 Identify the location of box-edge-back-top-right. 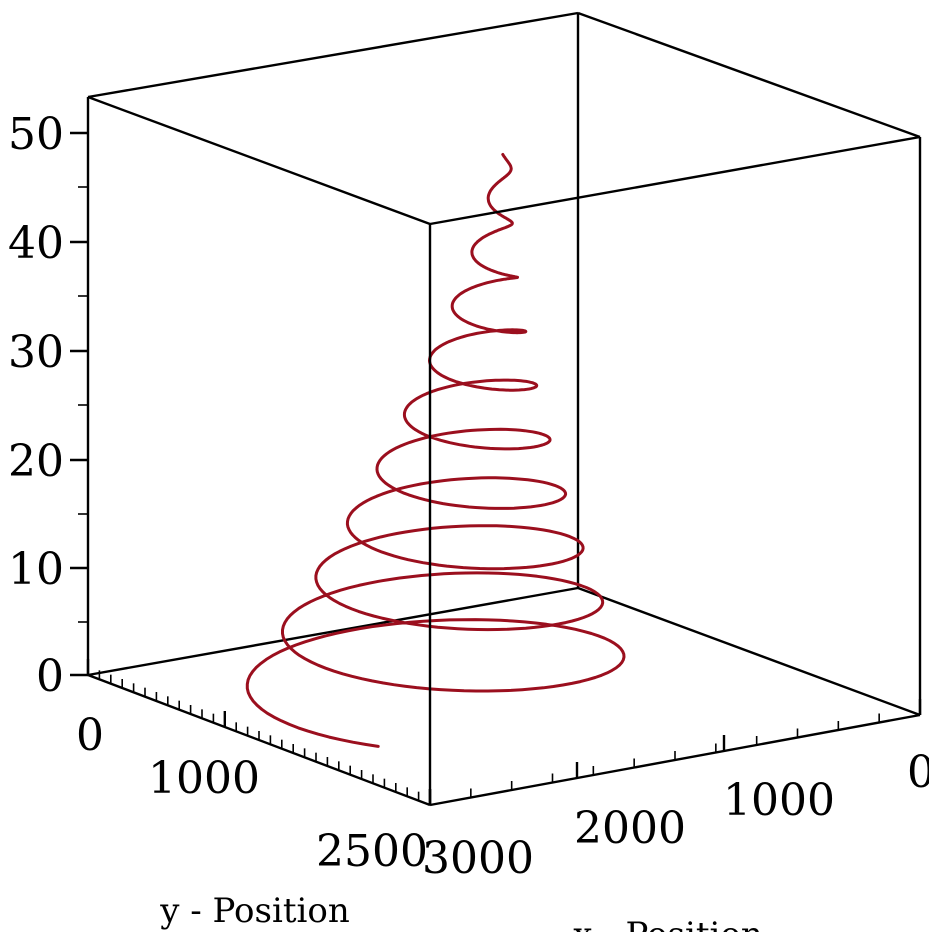
(749, 75).